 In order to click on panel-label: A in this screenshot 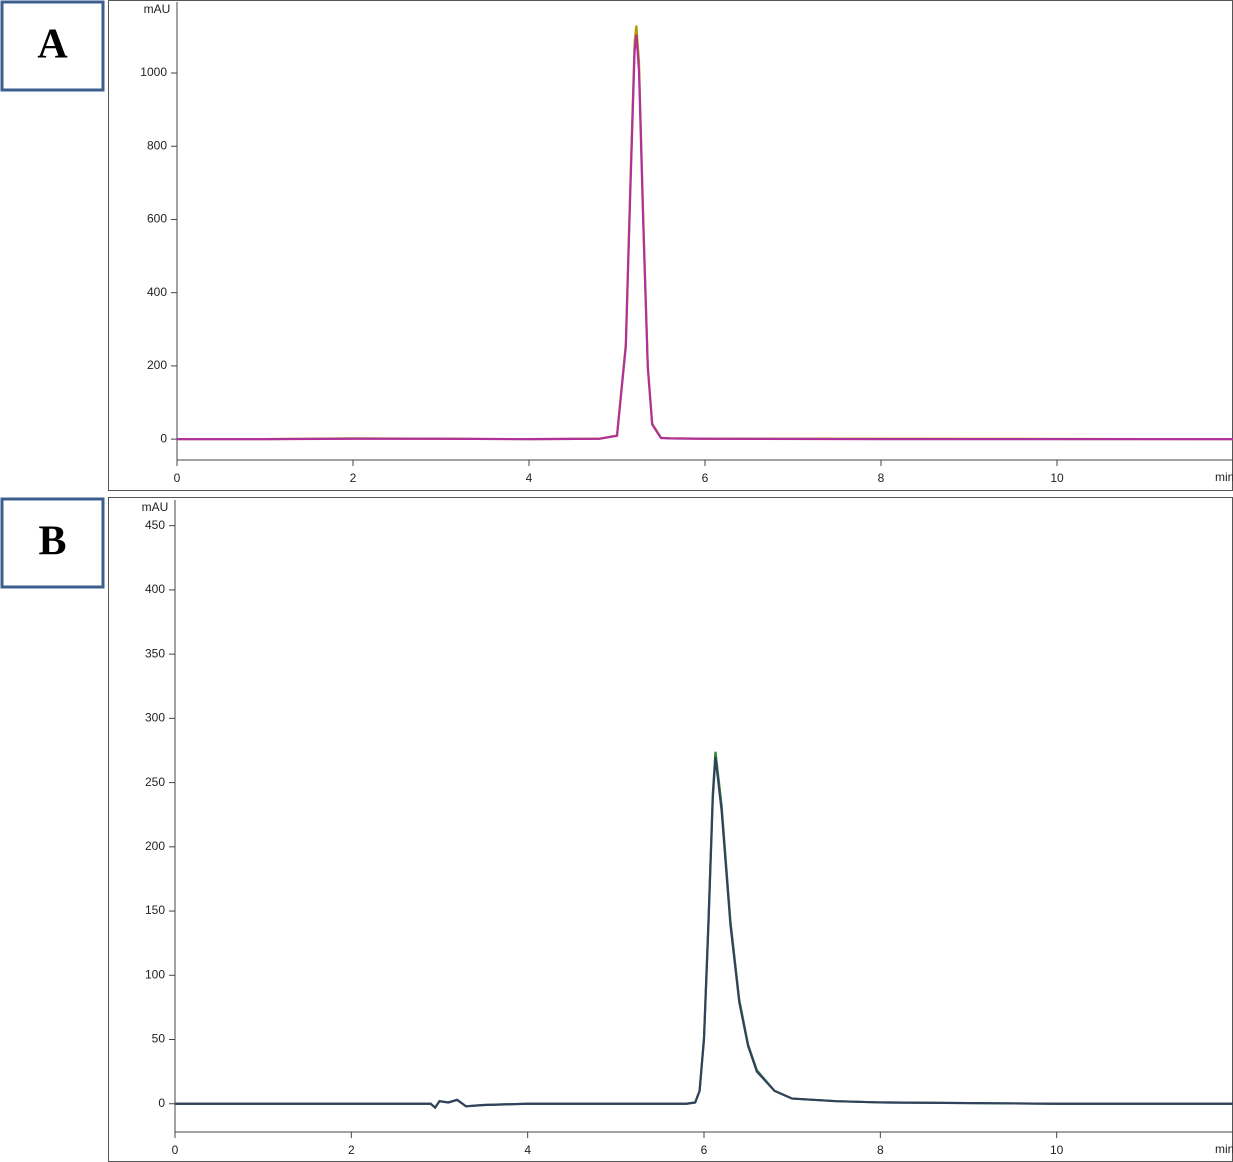, I will do `click(52, 45)`.